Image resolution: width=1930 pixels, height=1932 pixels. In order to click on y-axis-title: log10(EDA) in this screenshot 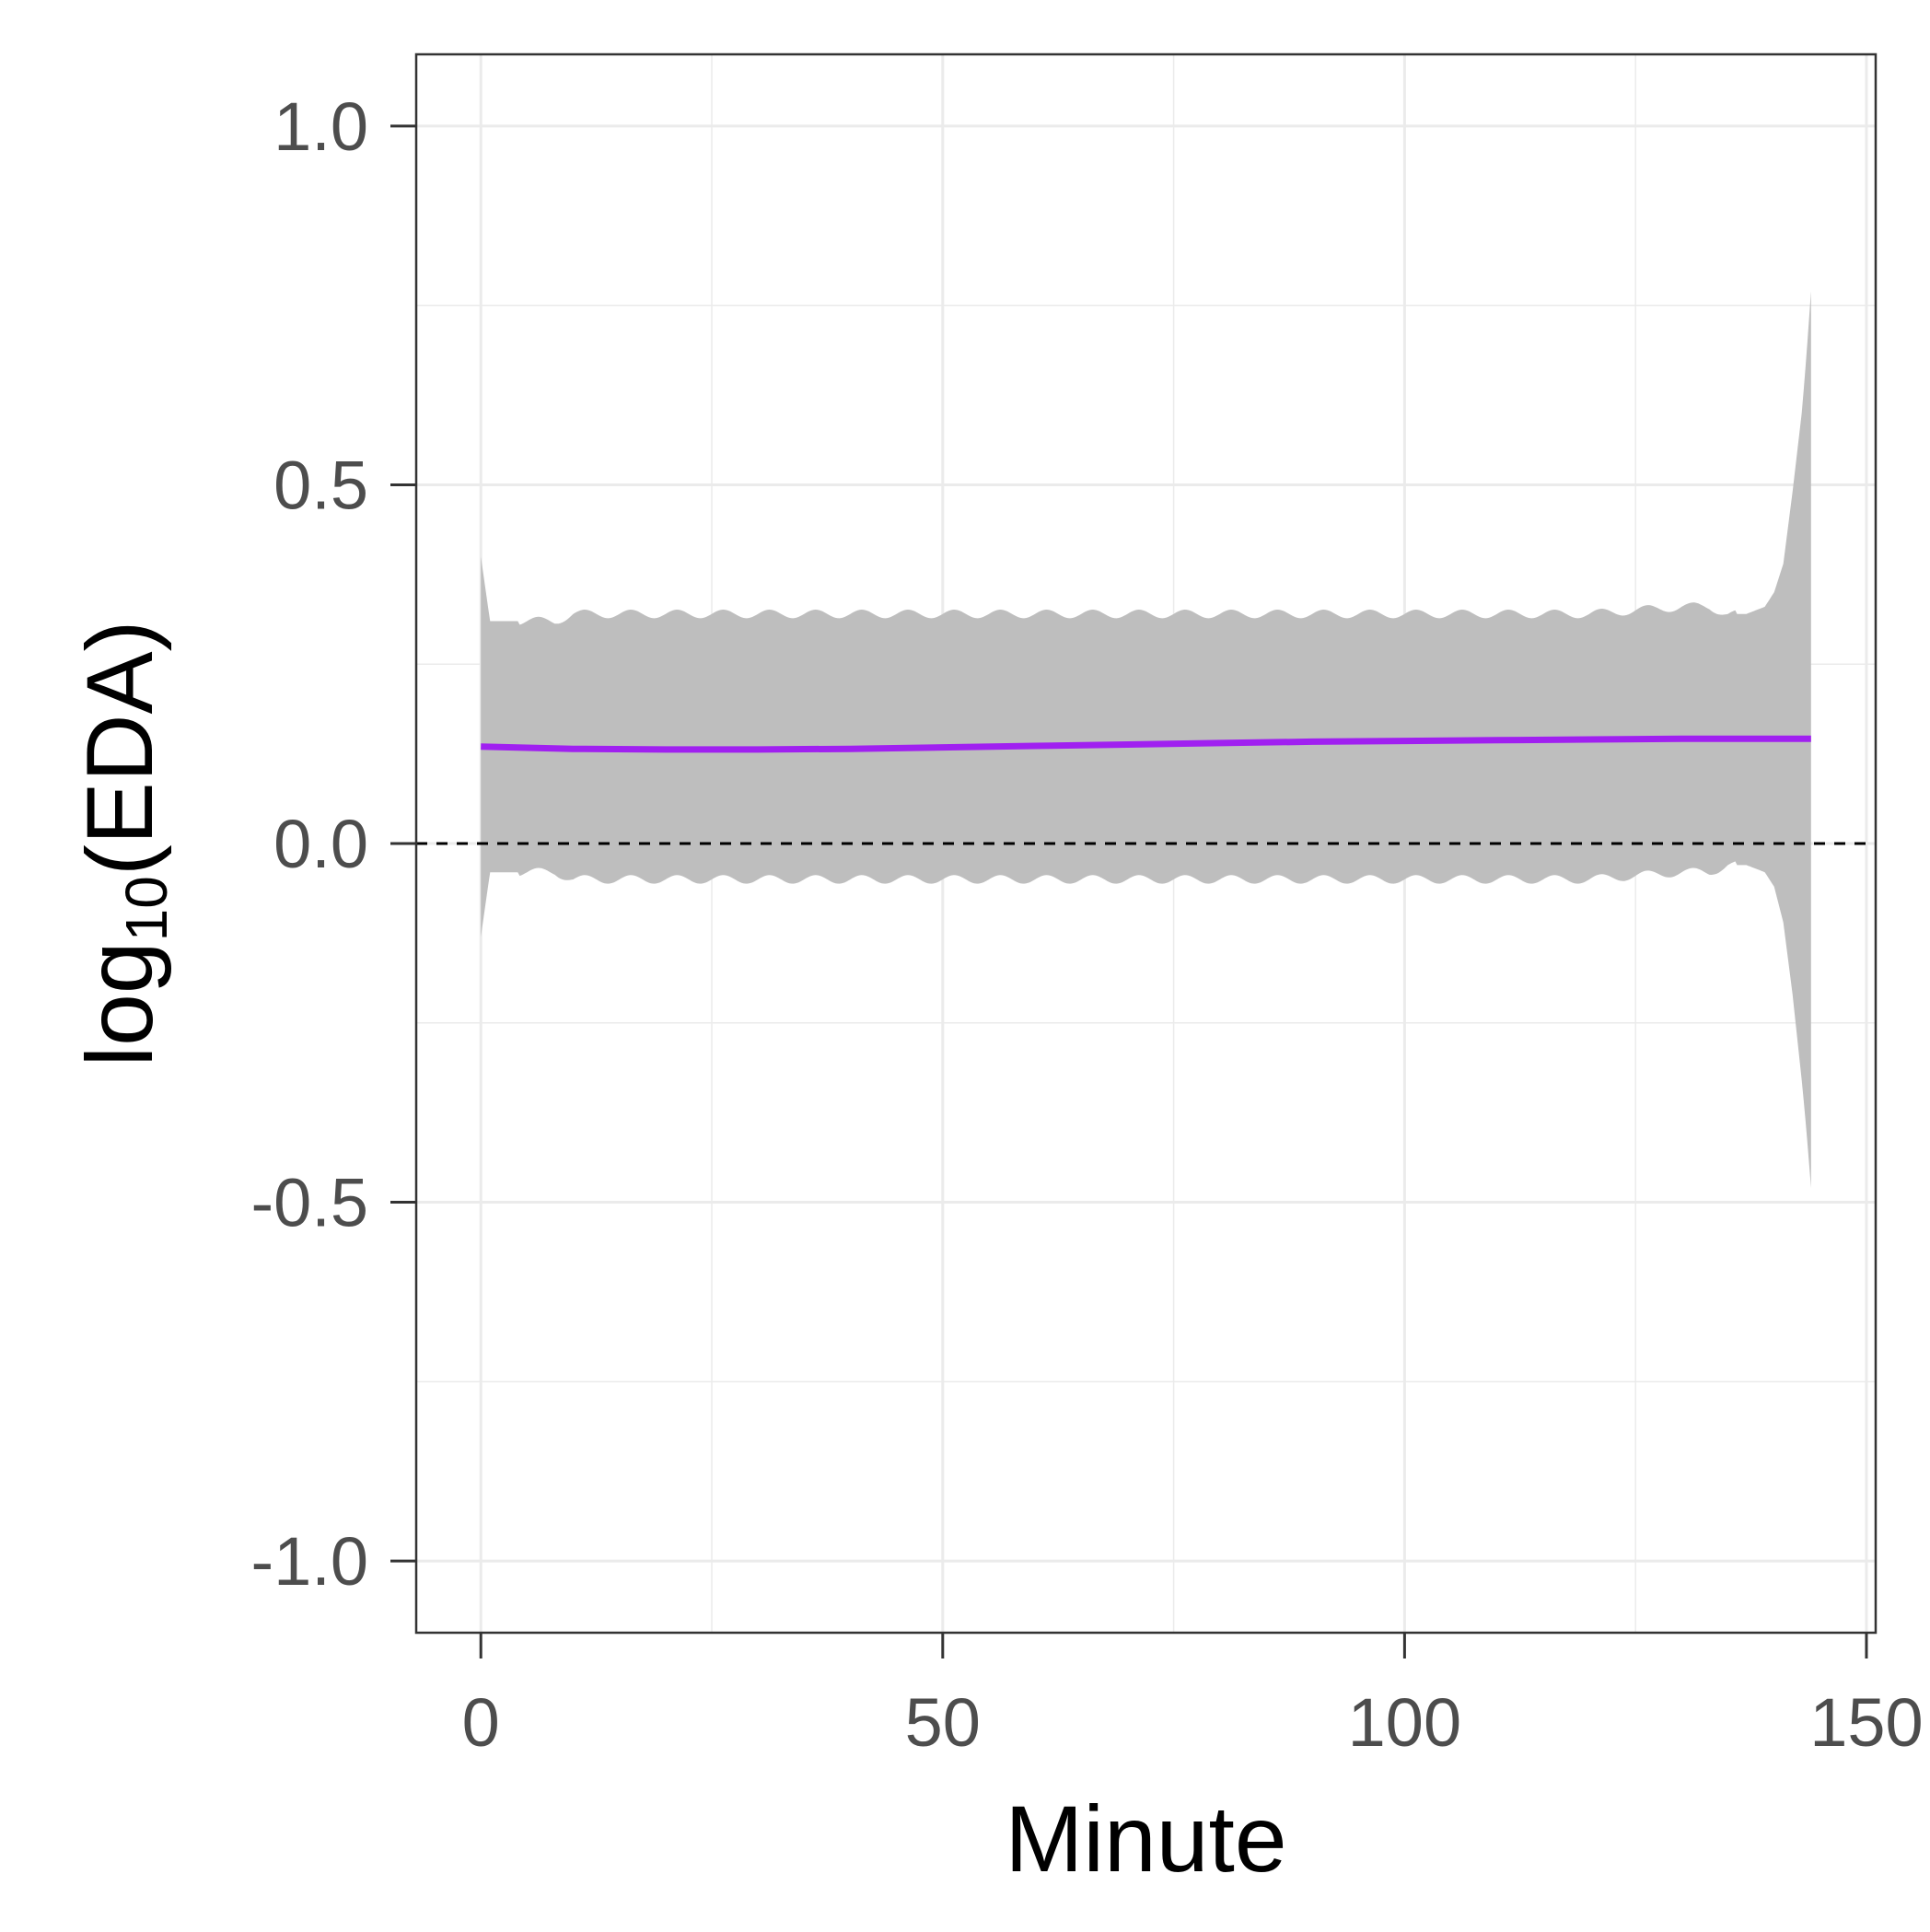, I will do `click(124, 844)`.